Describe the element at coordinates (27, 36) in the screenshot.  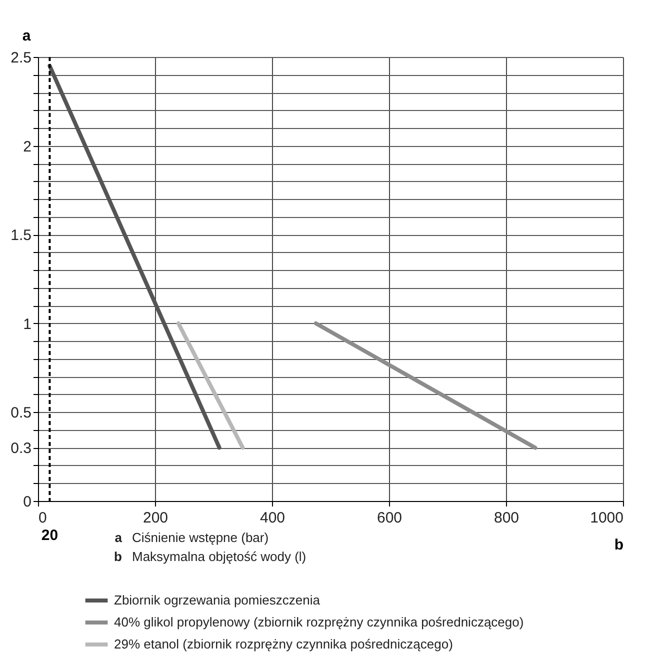
I see `y-axis-title: a` at that location.